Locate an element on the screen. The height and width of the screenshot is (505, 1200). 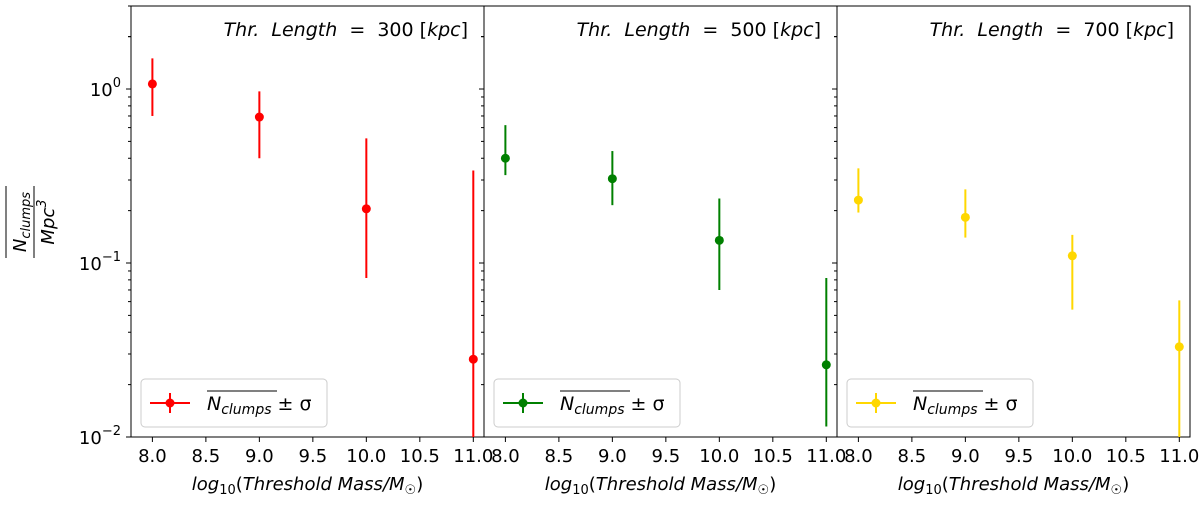
ylabel-numerator: Nclumps is located at coordinates (22, 222).